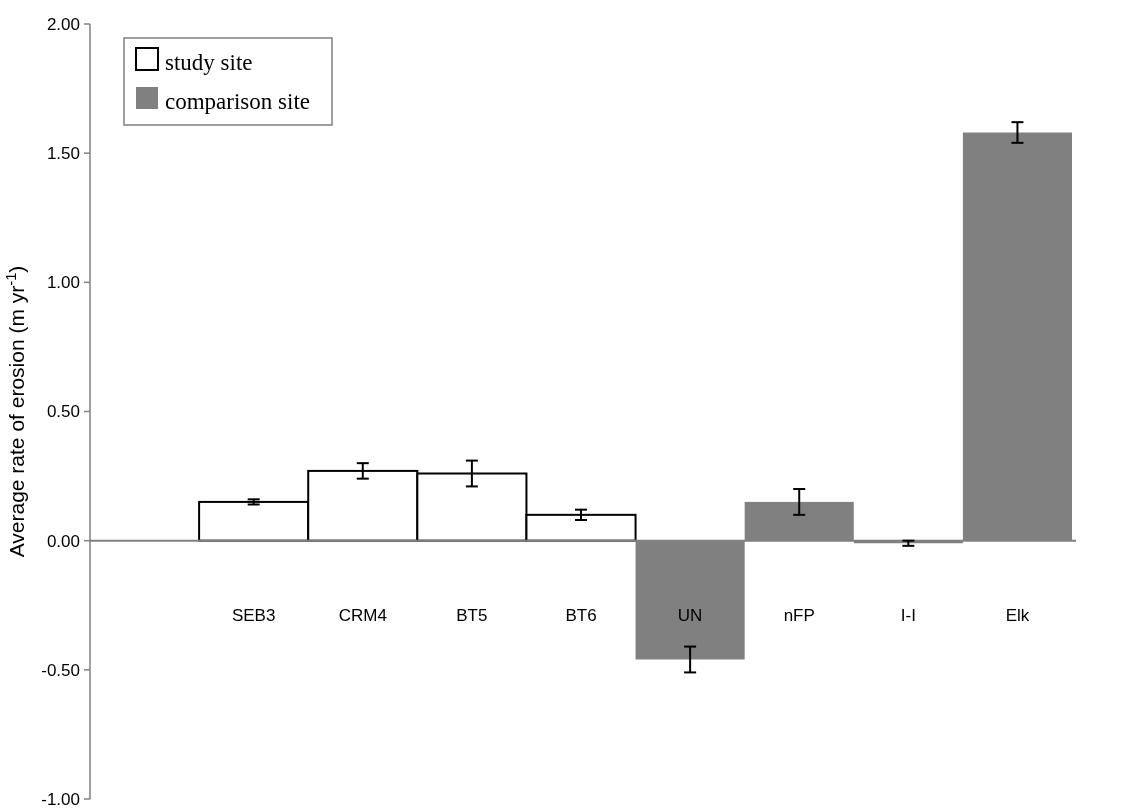 Image resolution: width=1136 pixels, height=810 pixels. Describe the element at coordinates (581, 615) in the screenshot. I see `x-tick-label: BT6` at that location.